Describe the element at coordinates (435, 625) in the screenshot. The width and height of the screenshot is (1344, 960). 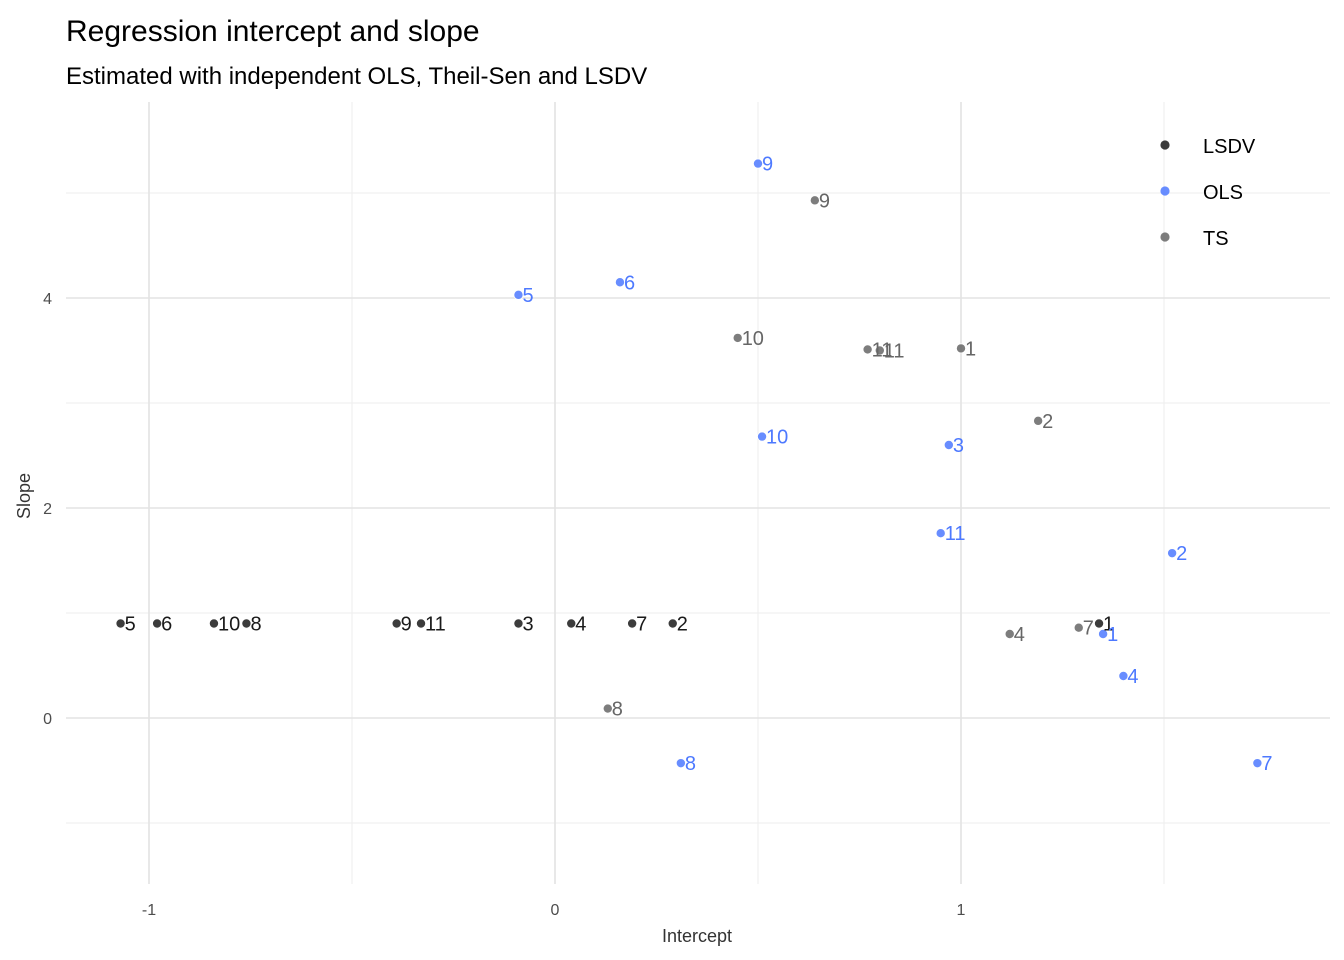
I see `point-label-lsdv-11: 11` at that location.